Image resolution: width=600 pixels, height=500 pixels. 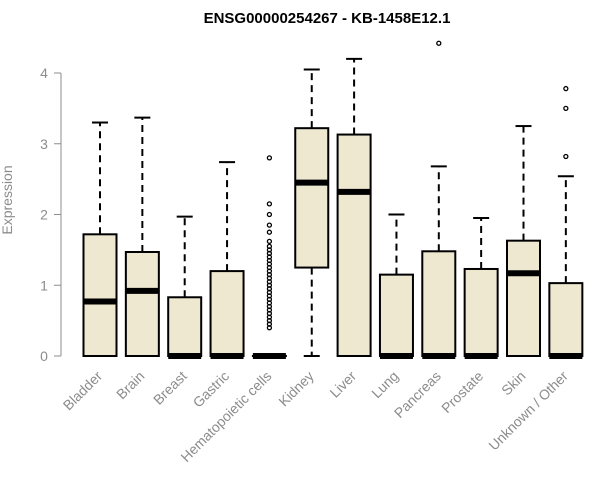 What do you see at coordinates (513, 383) in the screenshot?
I see `x-tick-label: Skin` at bounding box center [513, 383].